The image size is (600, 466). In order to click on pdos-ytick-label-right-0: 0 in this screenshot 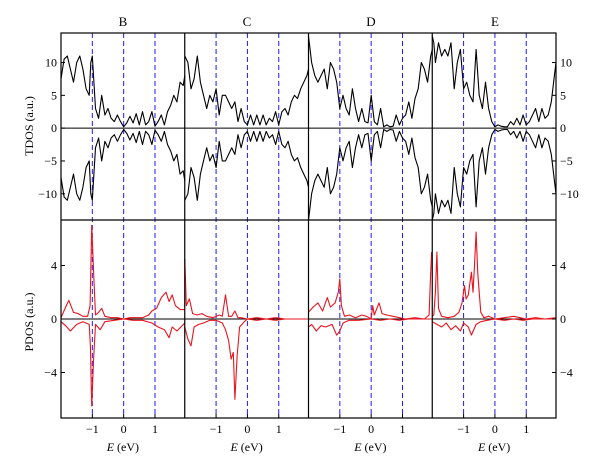, I will do `click(563, 319)`.